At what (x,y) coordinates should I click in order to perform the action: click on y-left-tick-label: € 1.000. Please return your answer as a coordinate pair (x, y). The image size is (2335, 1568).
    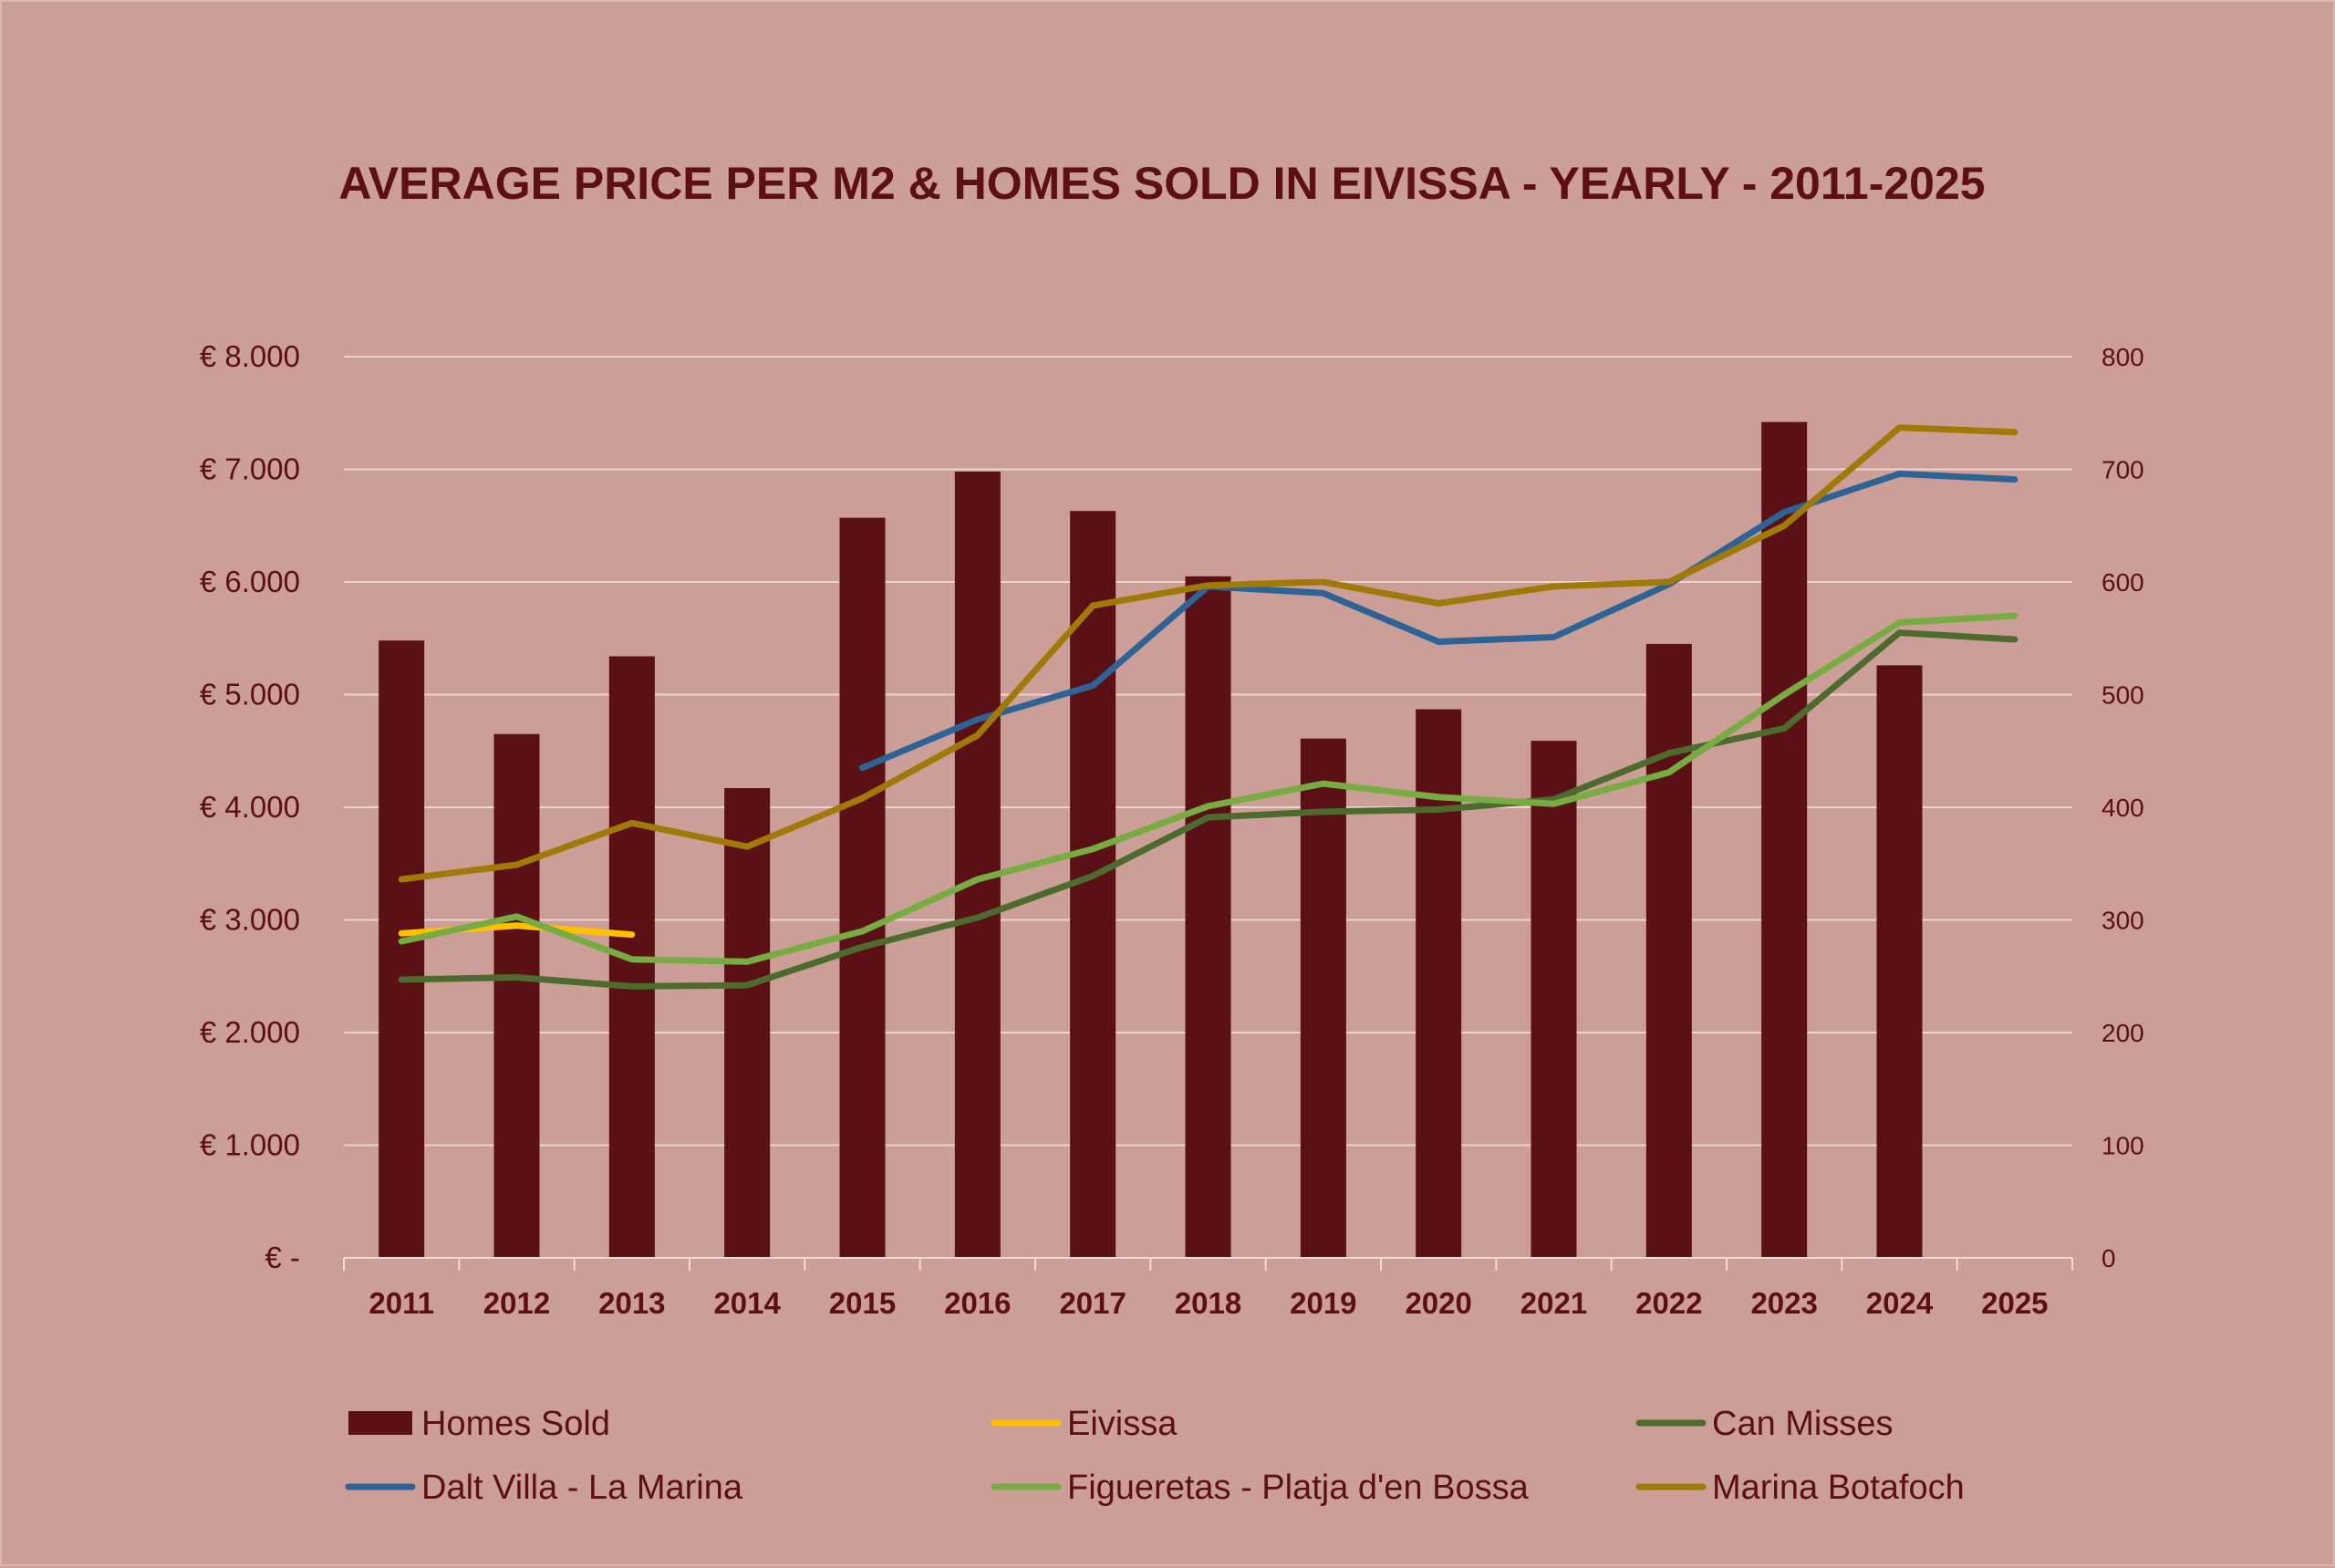
    Looking at the image, I should click on (250, 1145).